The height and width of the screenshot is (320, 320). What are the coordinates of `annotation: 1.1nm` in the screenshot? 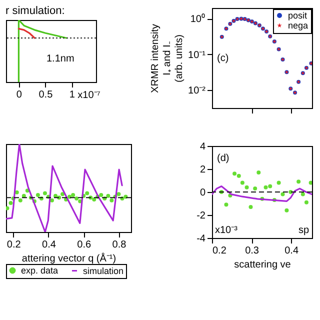 It's located at (60, 58).